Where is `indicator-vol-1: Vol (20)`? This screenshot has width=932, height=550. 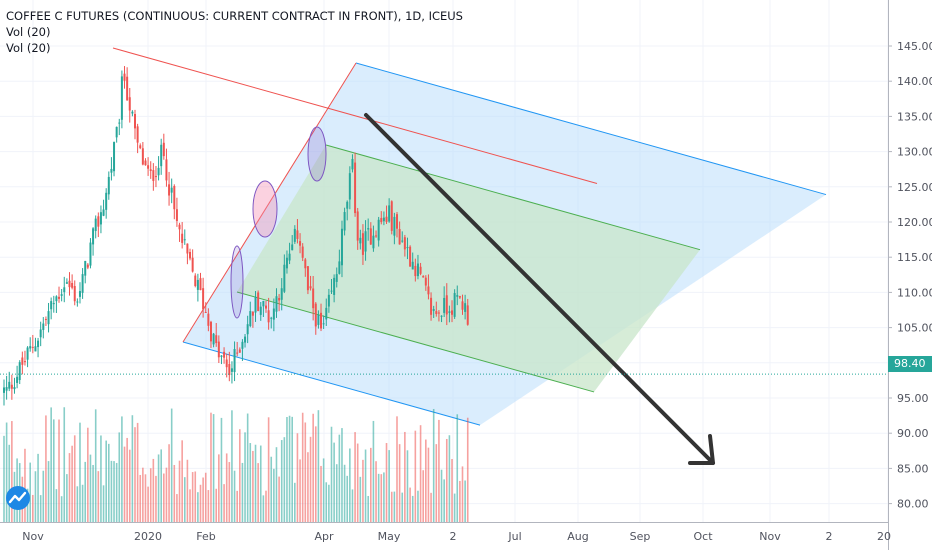
indicator-vol-1: Vol (20) is located at coordinates (28, 32).